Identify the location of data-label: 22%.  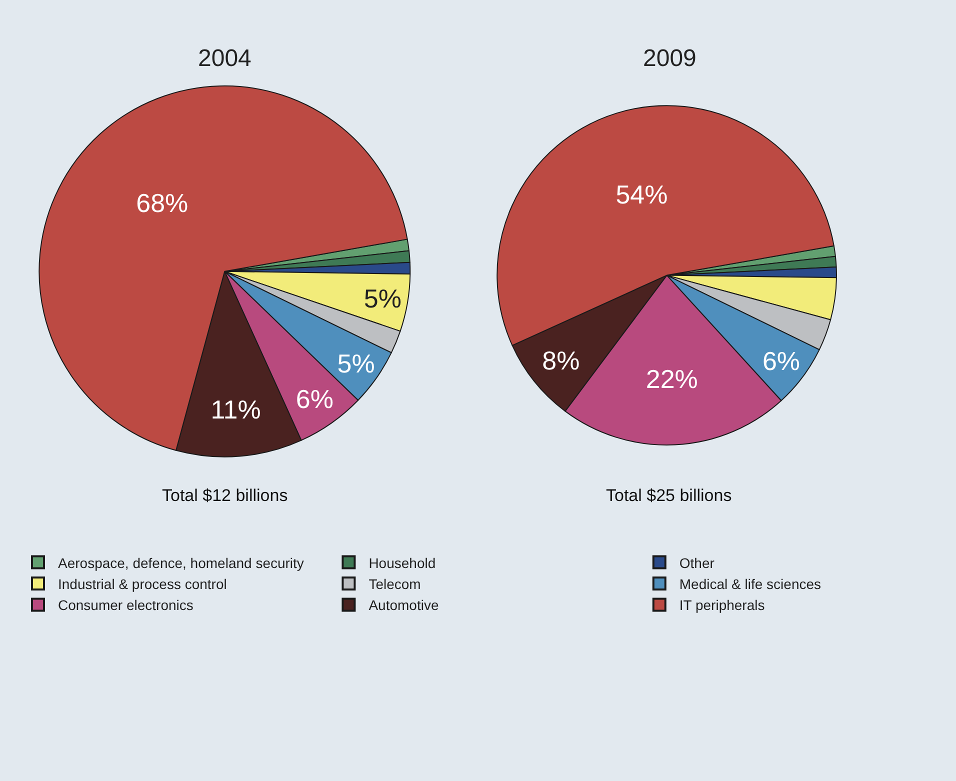
(672, 379).